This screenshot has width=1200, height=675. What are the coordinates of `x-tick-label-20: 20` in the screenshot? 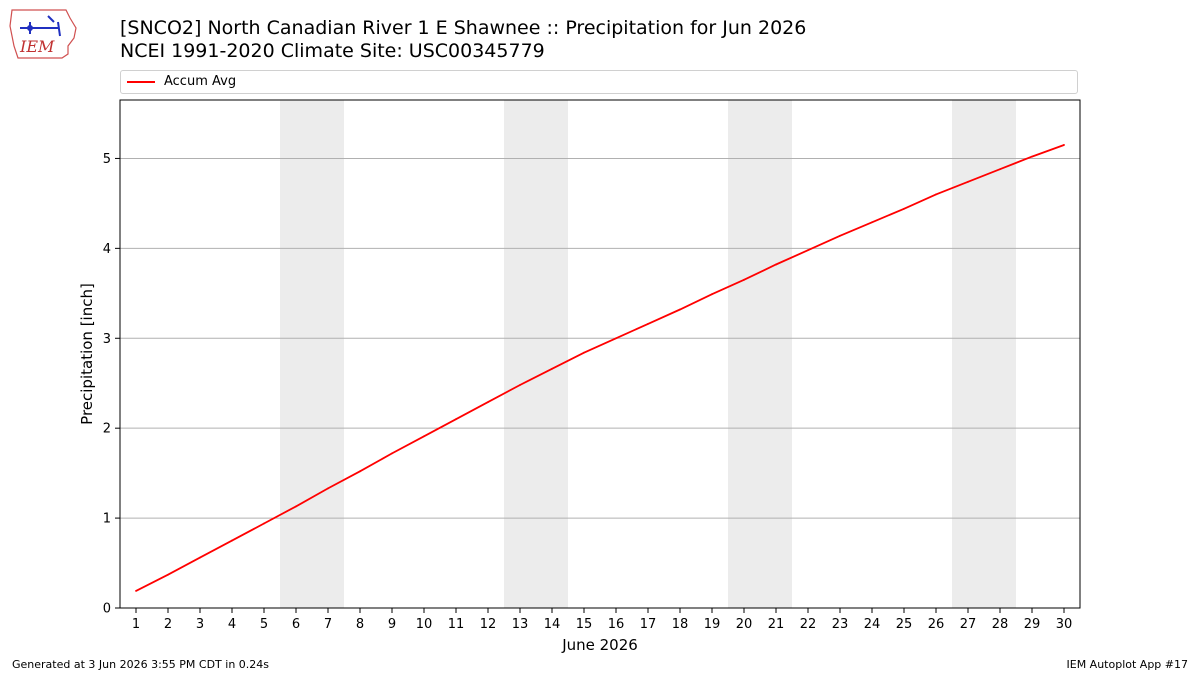 It's located at (744, 624).